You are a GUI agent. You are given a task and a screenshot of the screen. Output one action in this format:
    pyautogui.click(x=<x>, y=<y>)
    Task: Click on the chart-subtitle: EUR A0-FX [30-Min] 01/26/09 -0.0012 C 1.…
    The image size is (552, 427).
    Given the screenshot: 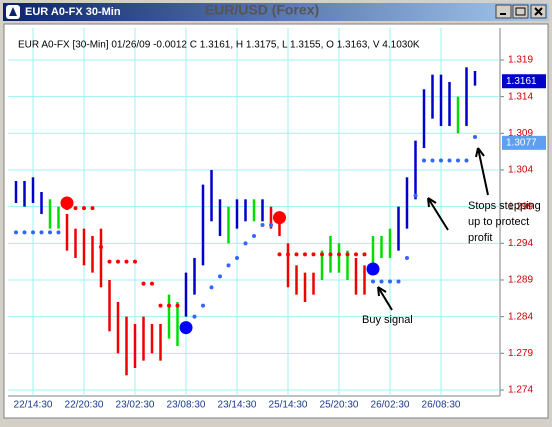 What is the action you would take?
    pyautogui.click(x=219, y=45)
    